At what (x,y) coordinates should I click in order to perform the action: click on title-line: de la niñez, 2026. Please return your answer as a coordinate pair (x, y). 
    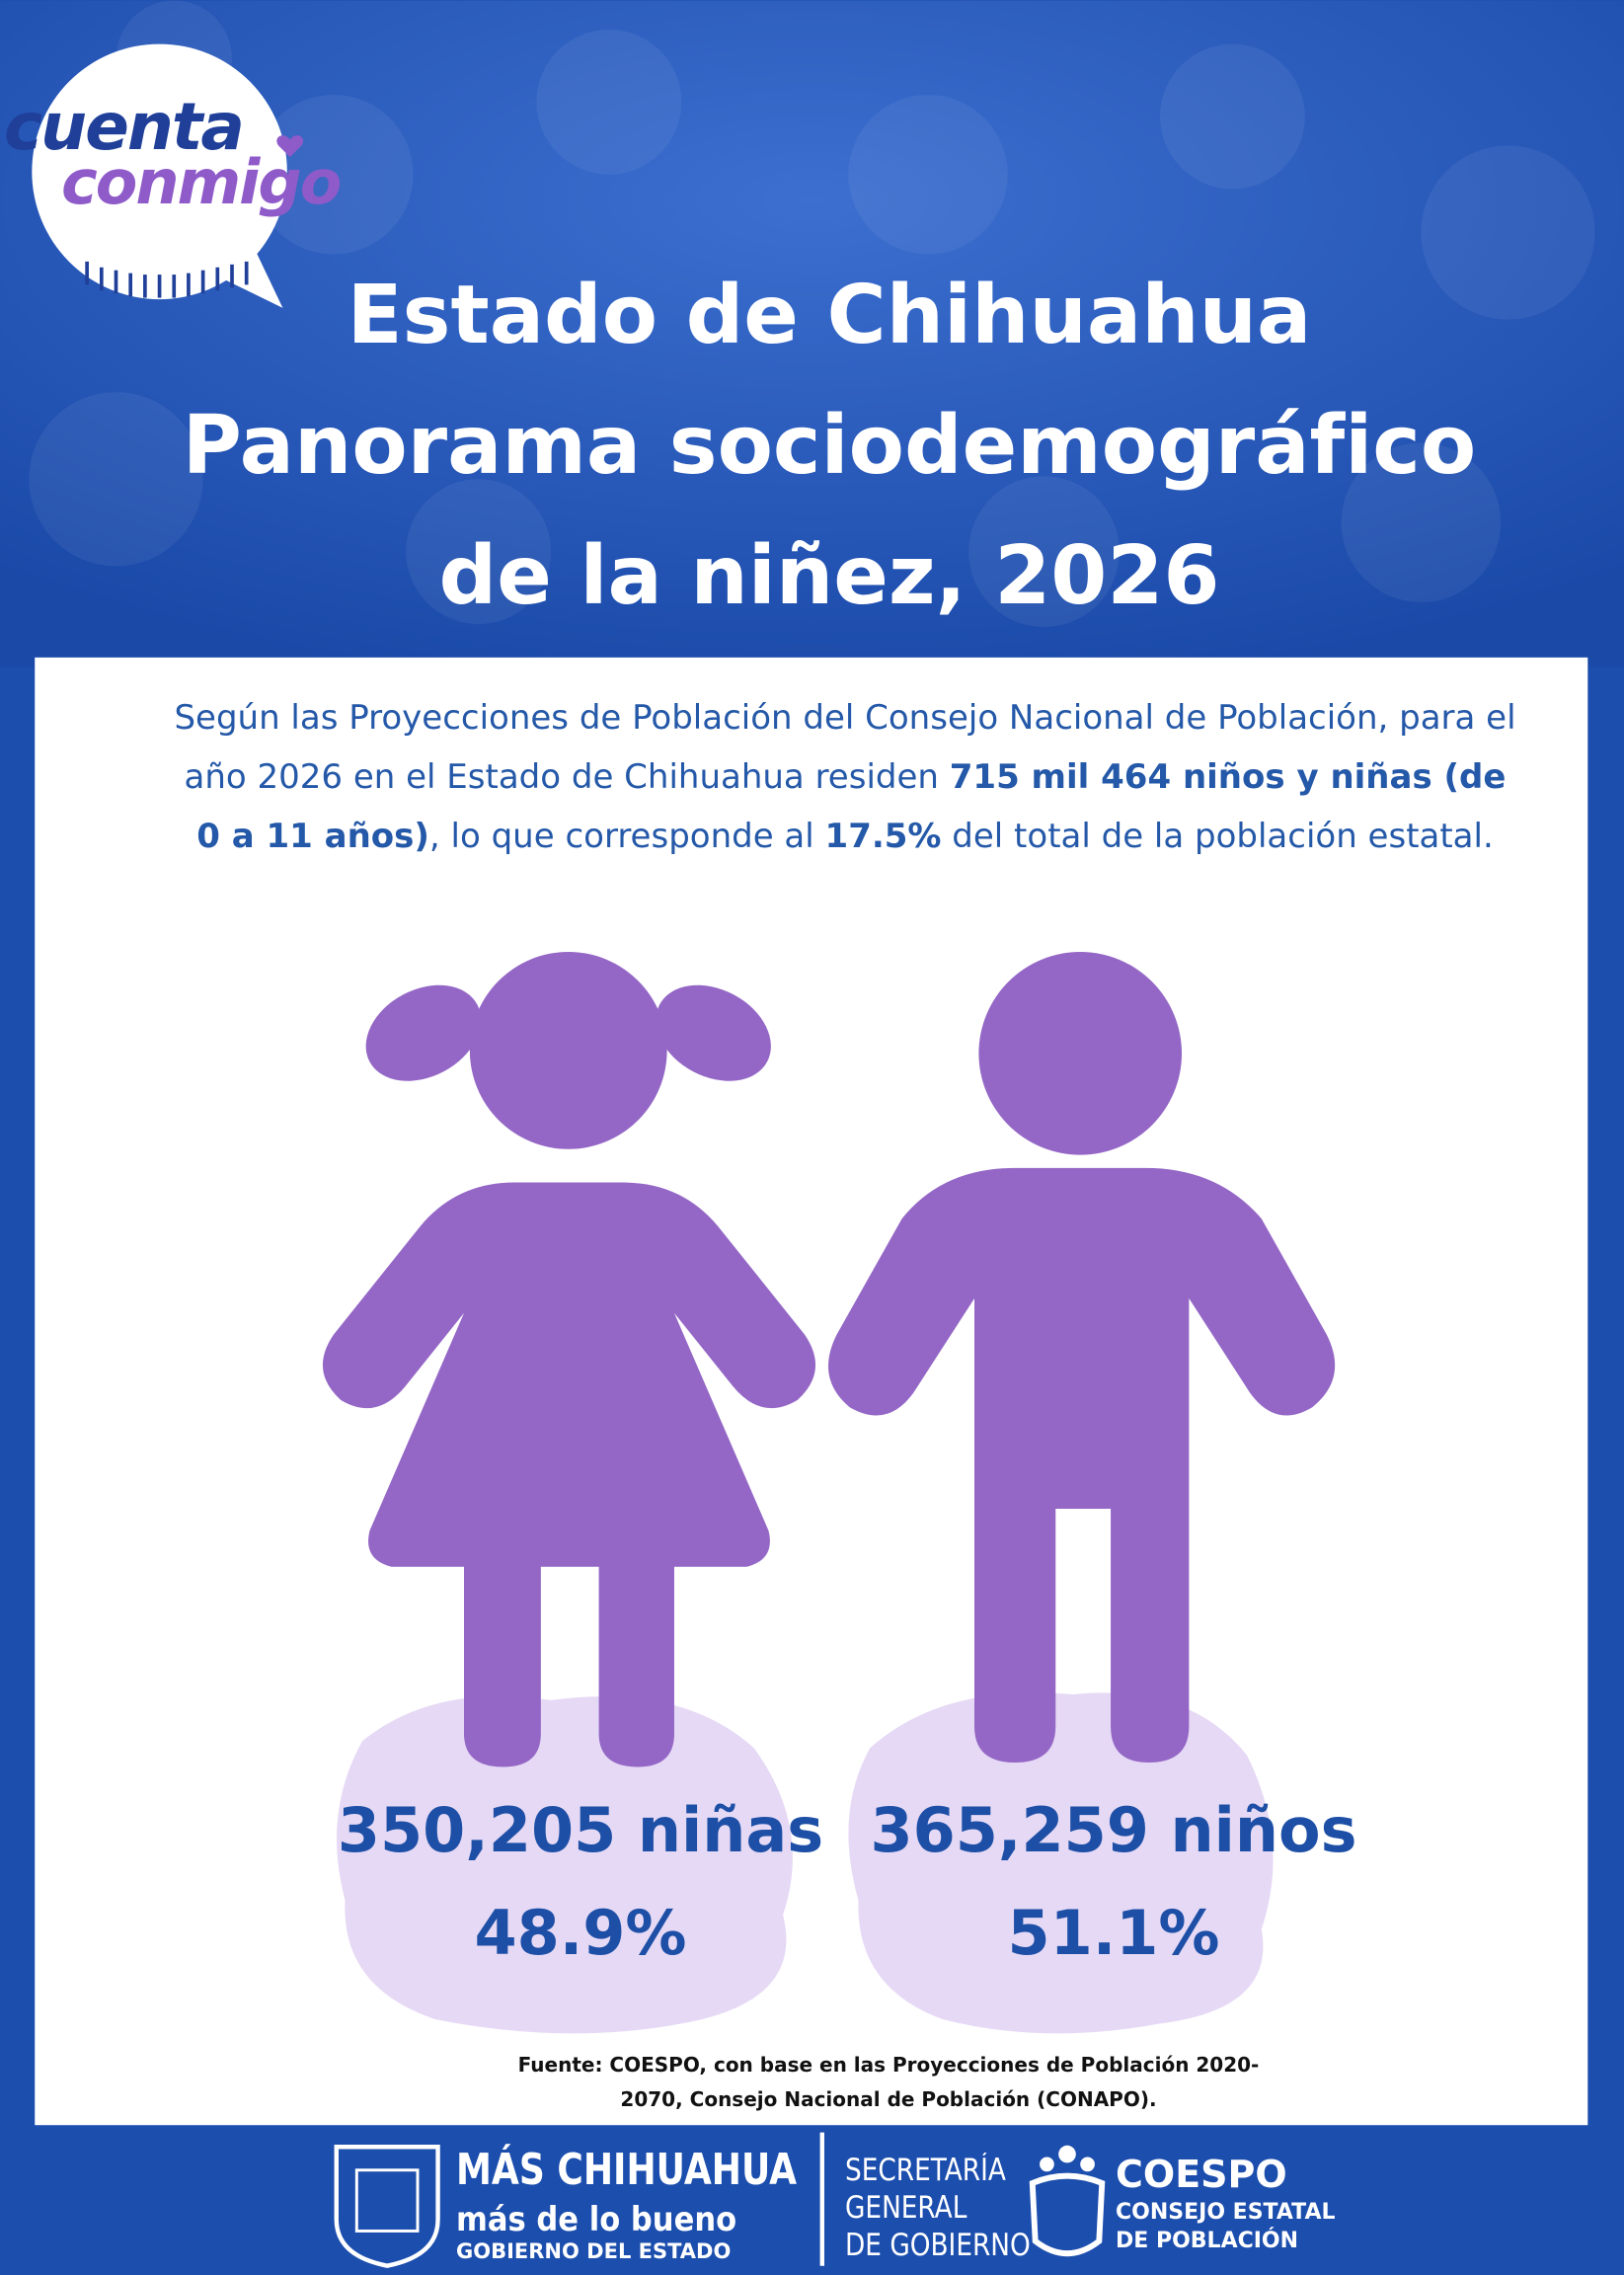
    Looking at the image, I should click on (829, 576).